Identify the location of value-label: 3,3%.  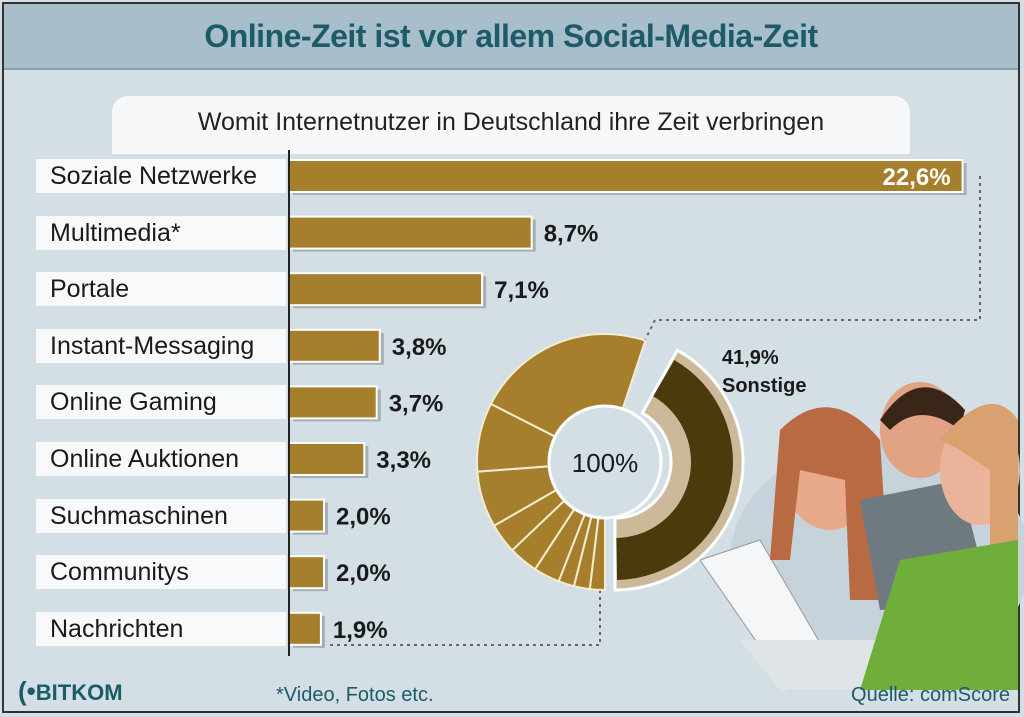
(403, 460).